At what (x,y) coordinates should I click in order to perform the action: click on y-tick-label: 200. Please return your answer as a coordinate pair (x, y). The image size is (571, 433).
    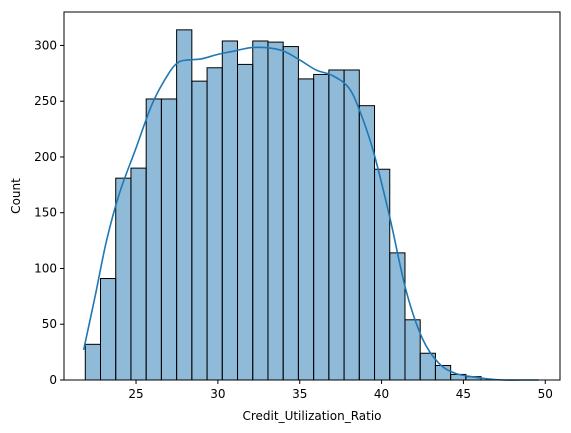
    Looking at the image, I should click on (45, 157).